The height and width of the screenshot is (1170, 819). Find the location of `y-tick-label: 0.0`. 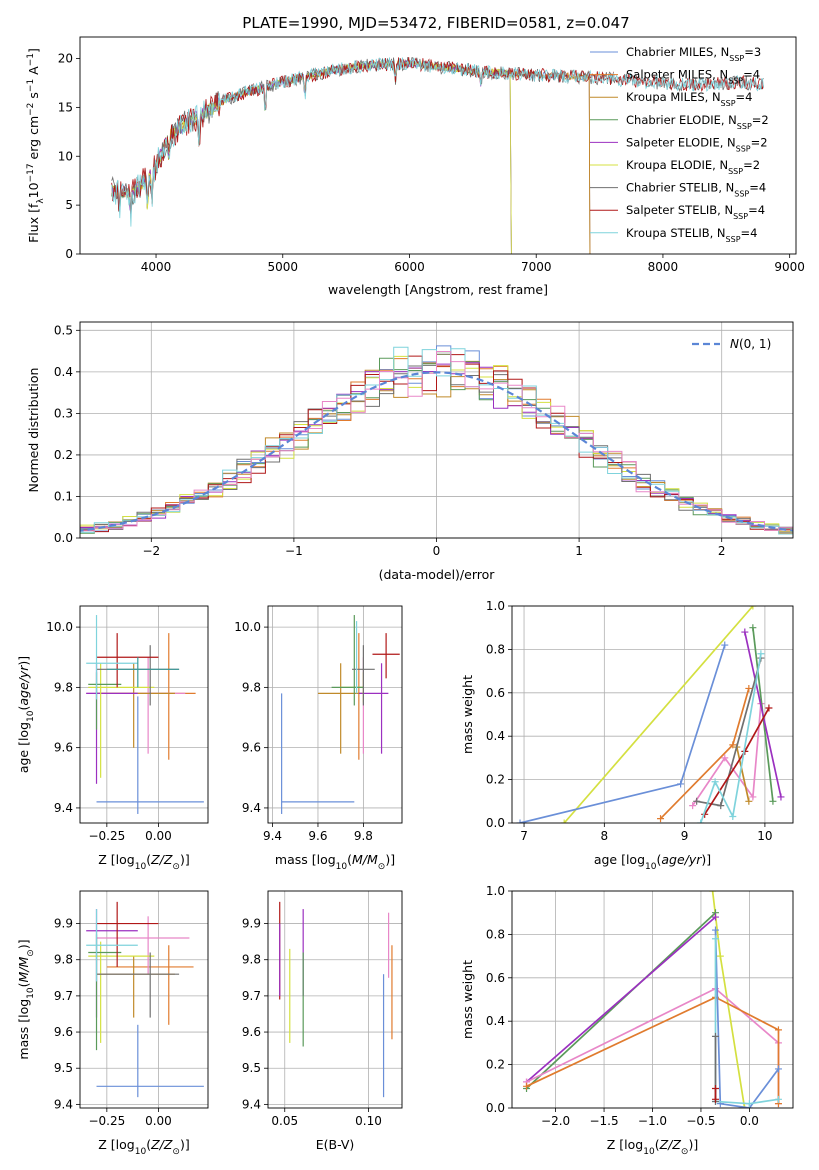

y-tick-label: 0.0 is located at coordinates (495, 1108).